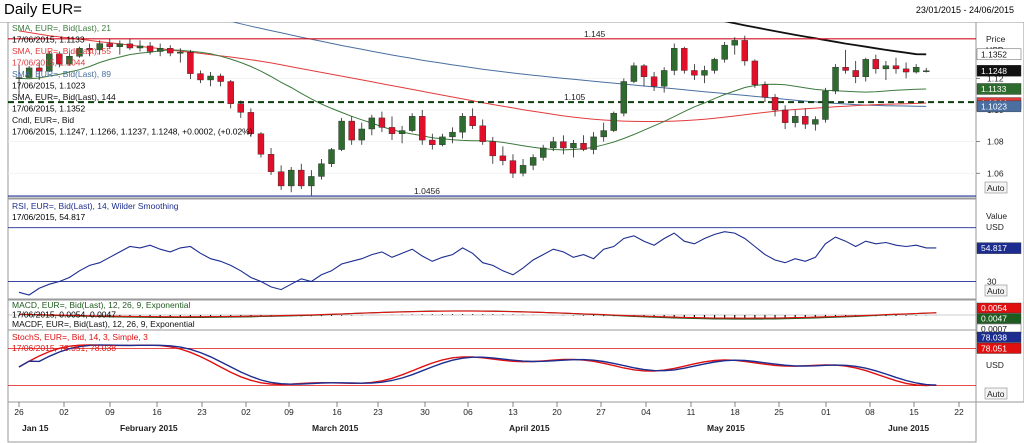  I want to click on macd-legend-entry: 17/06/2015, 0.0054, 0.0047, so click(64, 315).